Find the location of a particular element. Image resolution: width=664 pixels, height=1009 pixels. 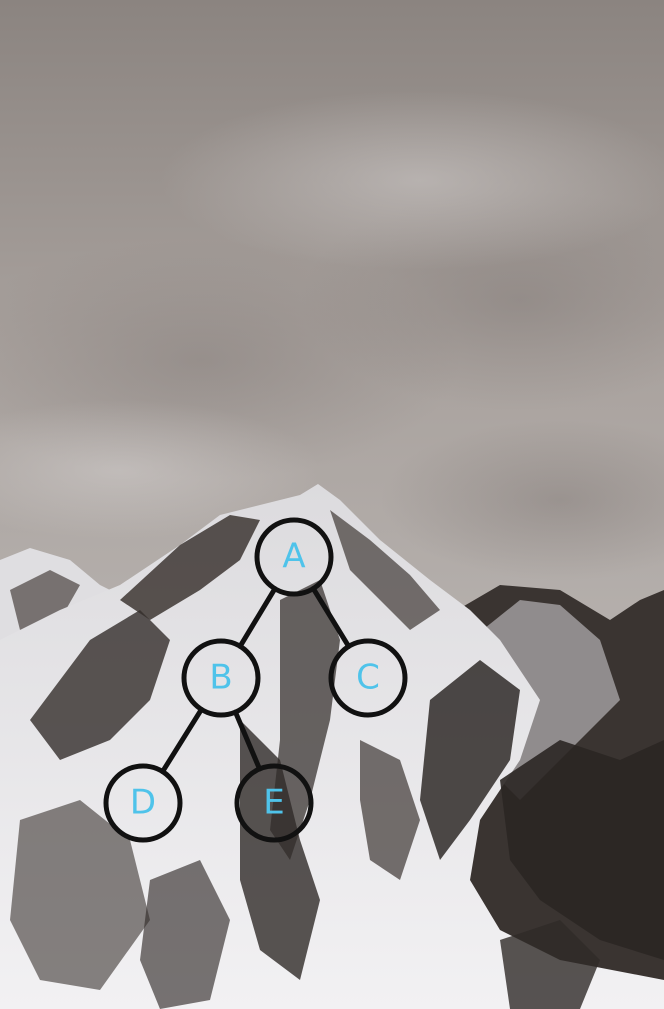

node-d: D is located at coordinates (143, 803).